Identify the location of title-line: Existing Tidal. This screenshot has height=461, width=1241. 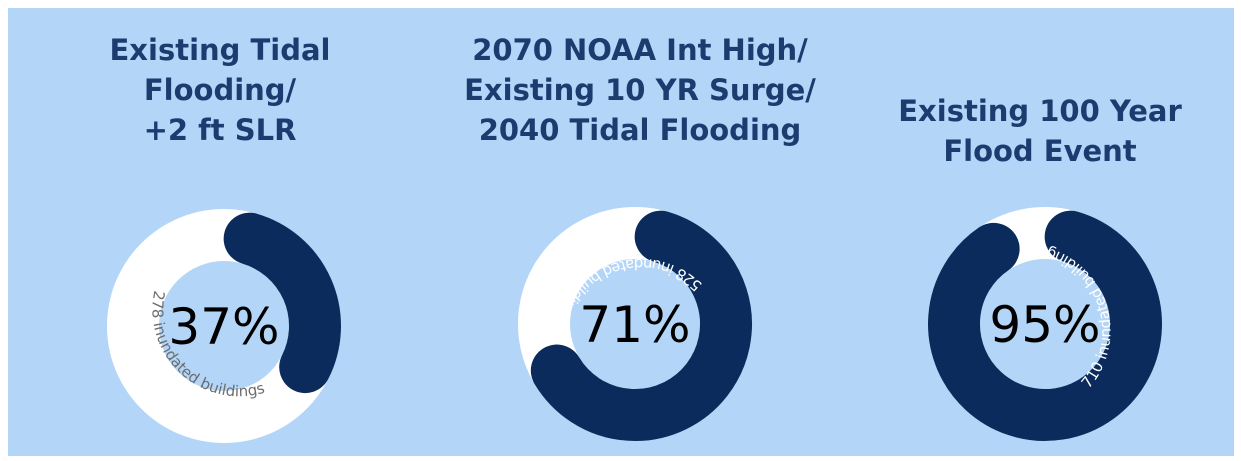
(220, 50).